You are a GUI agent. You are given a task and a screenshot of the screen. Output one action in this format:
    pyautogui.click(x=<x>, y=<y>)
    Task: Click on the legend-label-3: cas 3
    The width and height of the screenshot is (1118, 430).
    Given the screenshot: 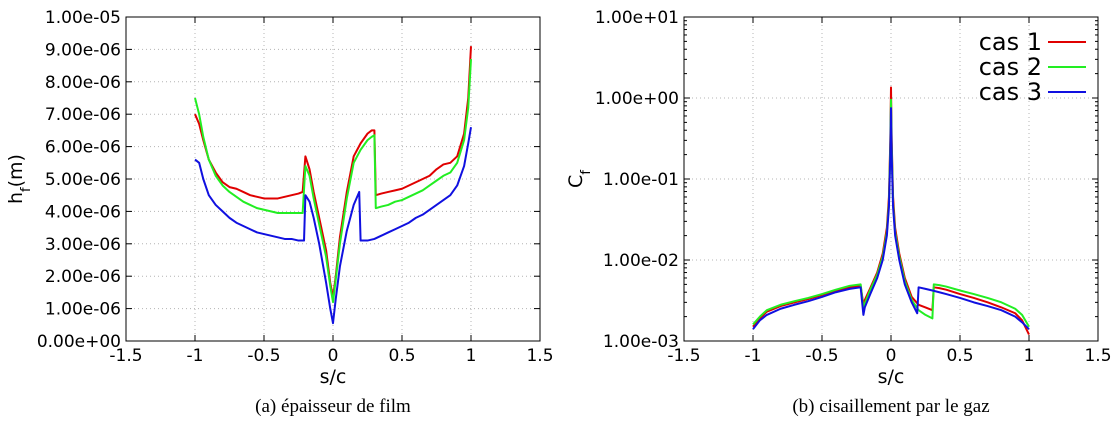 What is the action you would take?
    pyautogui.click(x=1010, y=92)
    